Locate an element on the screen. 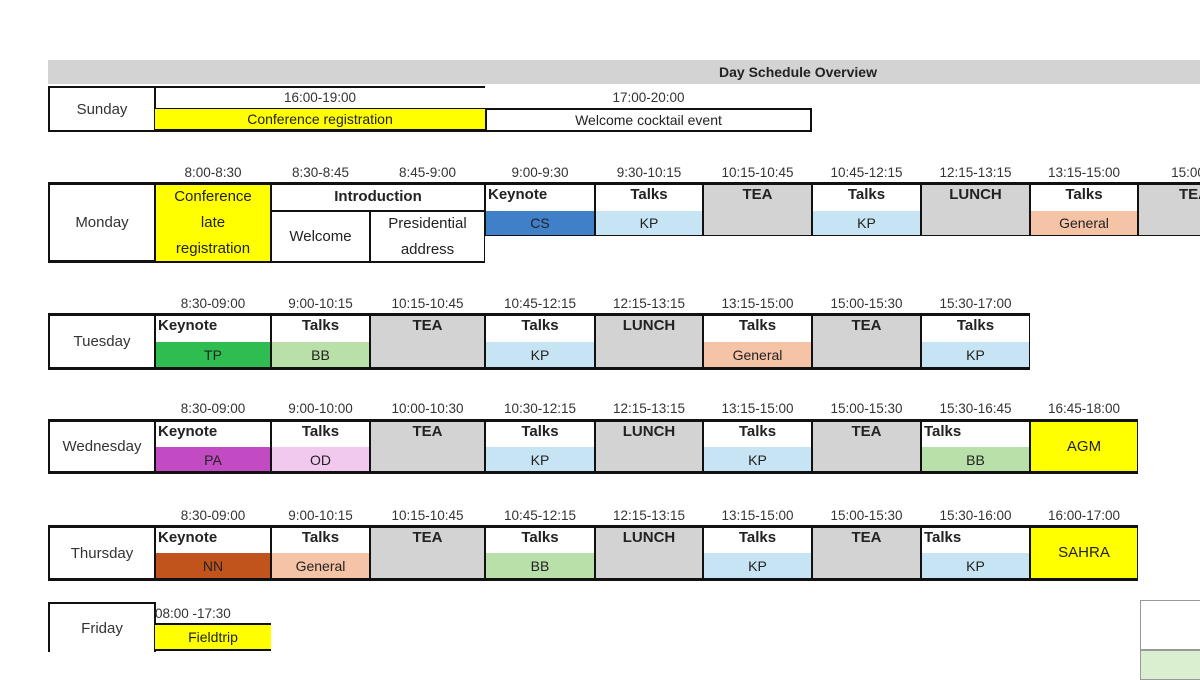 This screenshot has width=1200, height=680. schedule-cell: Keynote CS is located at coordinates (540, 209).